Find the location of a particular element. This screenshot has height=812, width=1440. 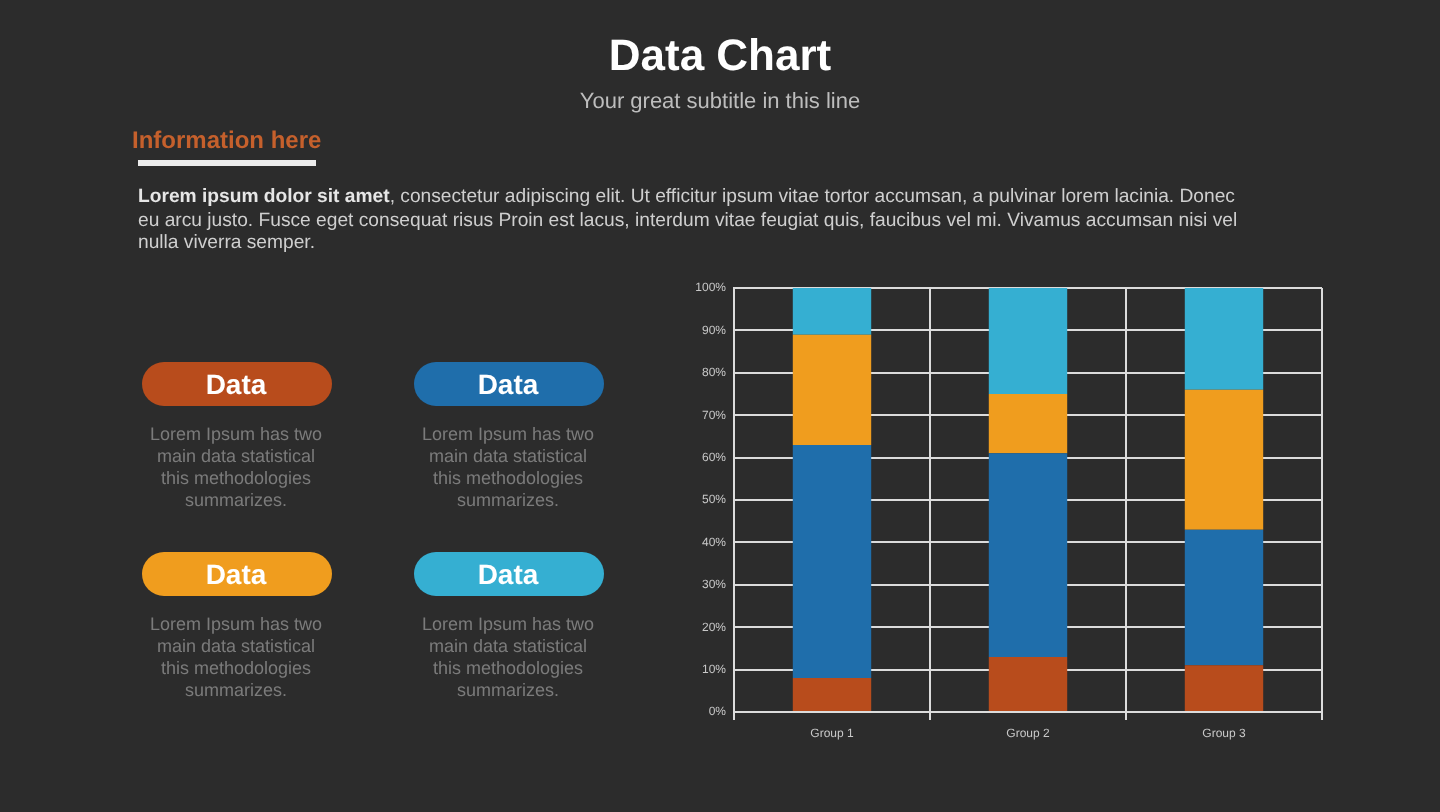

text: , consectetur adipiscing elit. Ut efficitur ipsum vitae tortor accumsan, a pulvinar lorem lacinia. Donec is located at coordinates (812, 197).